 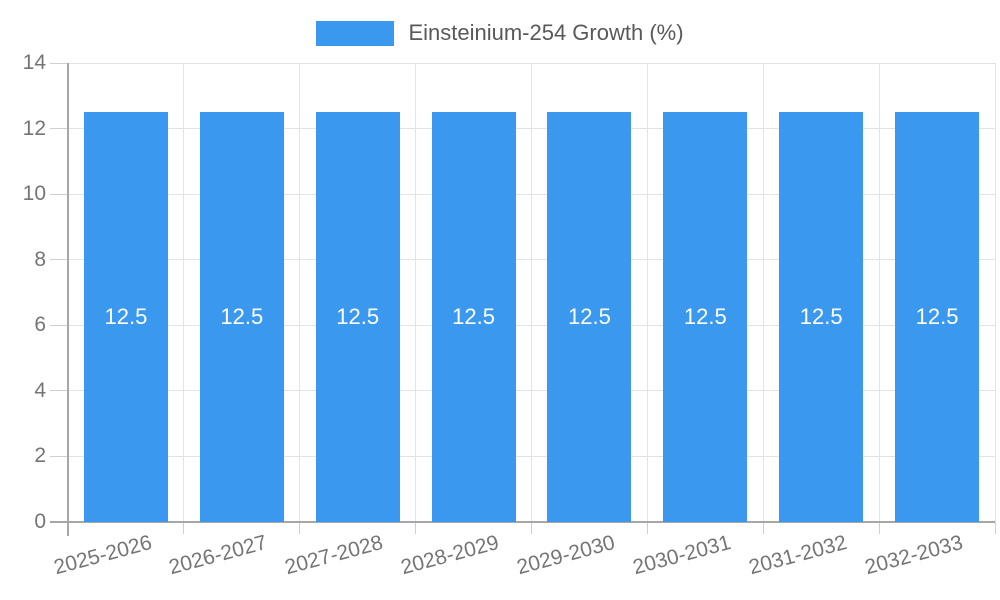 What do you see at coordinates (40, 390) in the screenshot?
I see `y-tick-label: 4` at bounding box center [40, 390].